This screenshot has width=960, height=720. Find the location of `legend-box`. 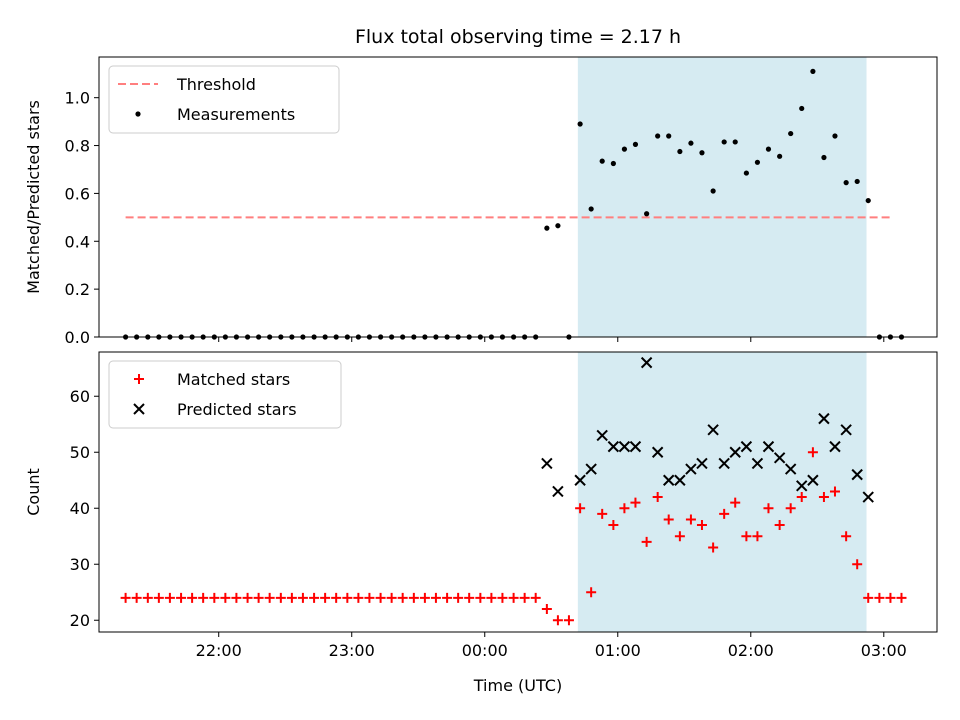

legend-box is located at coordinates (225, 394).